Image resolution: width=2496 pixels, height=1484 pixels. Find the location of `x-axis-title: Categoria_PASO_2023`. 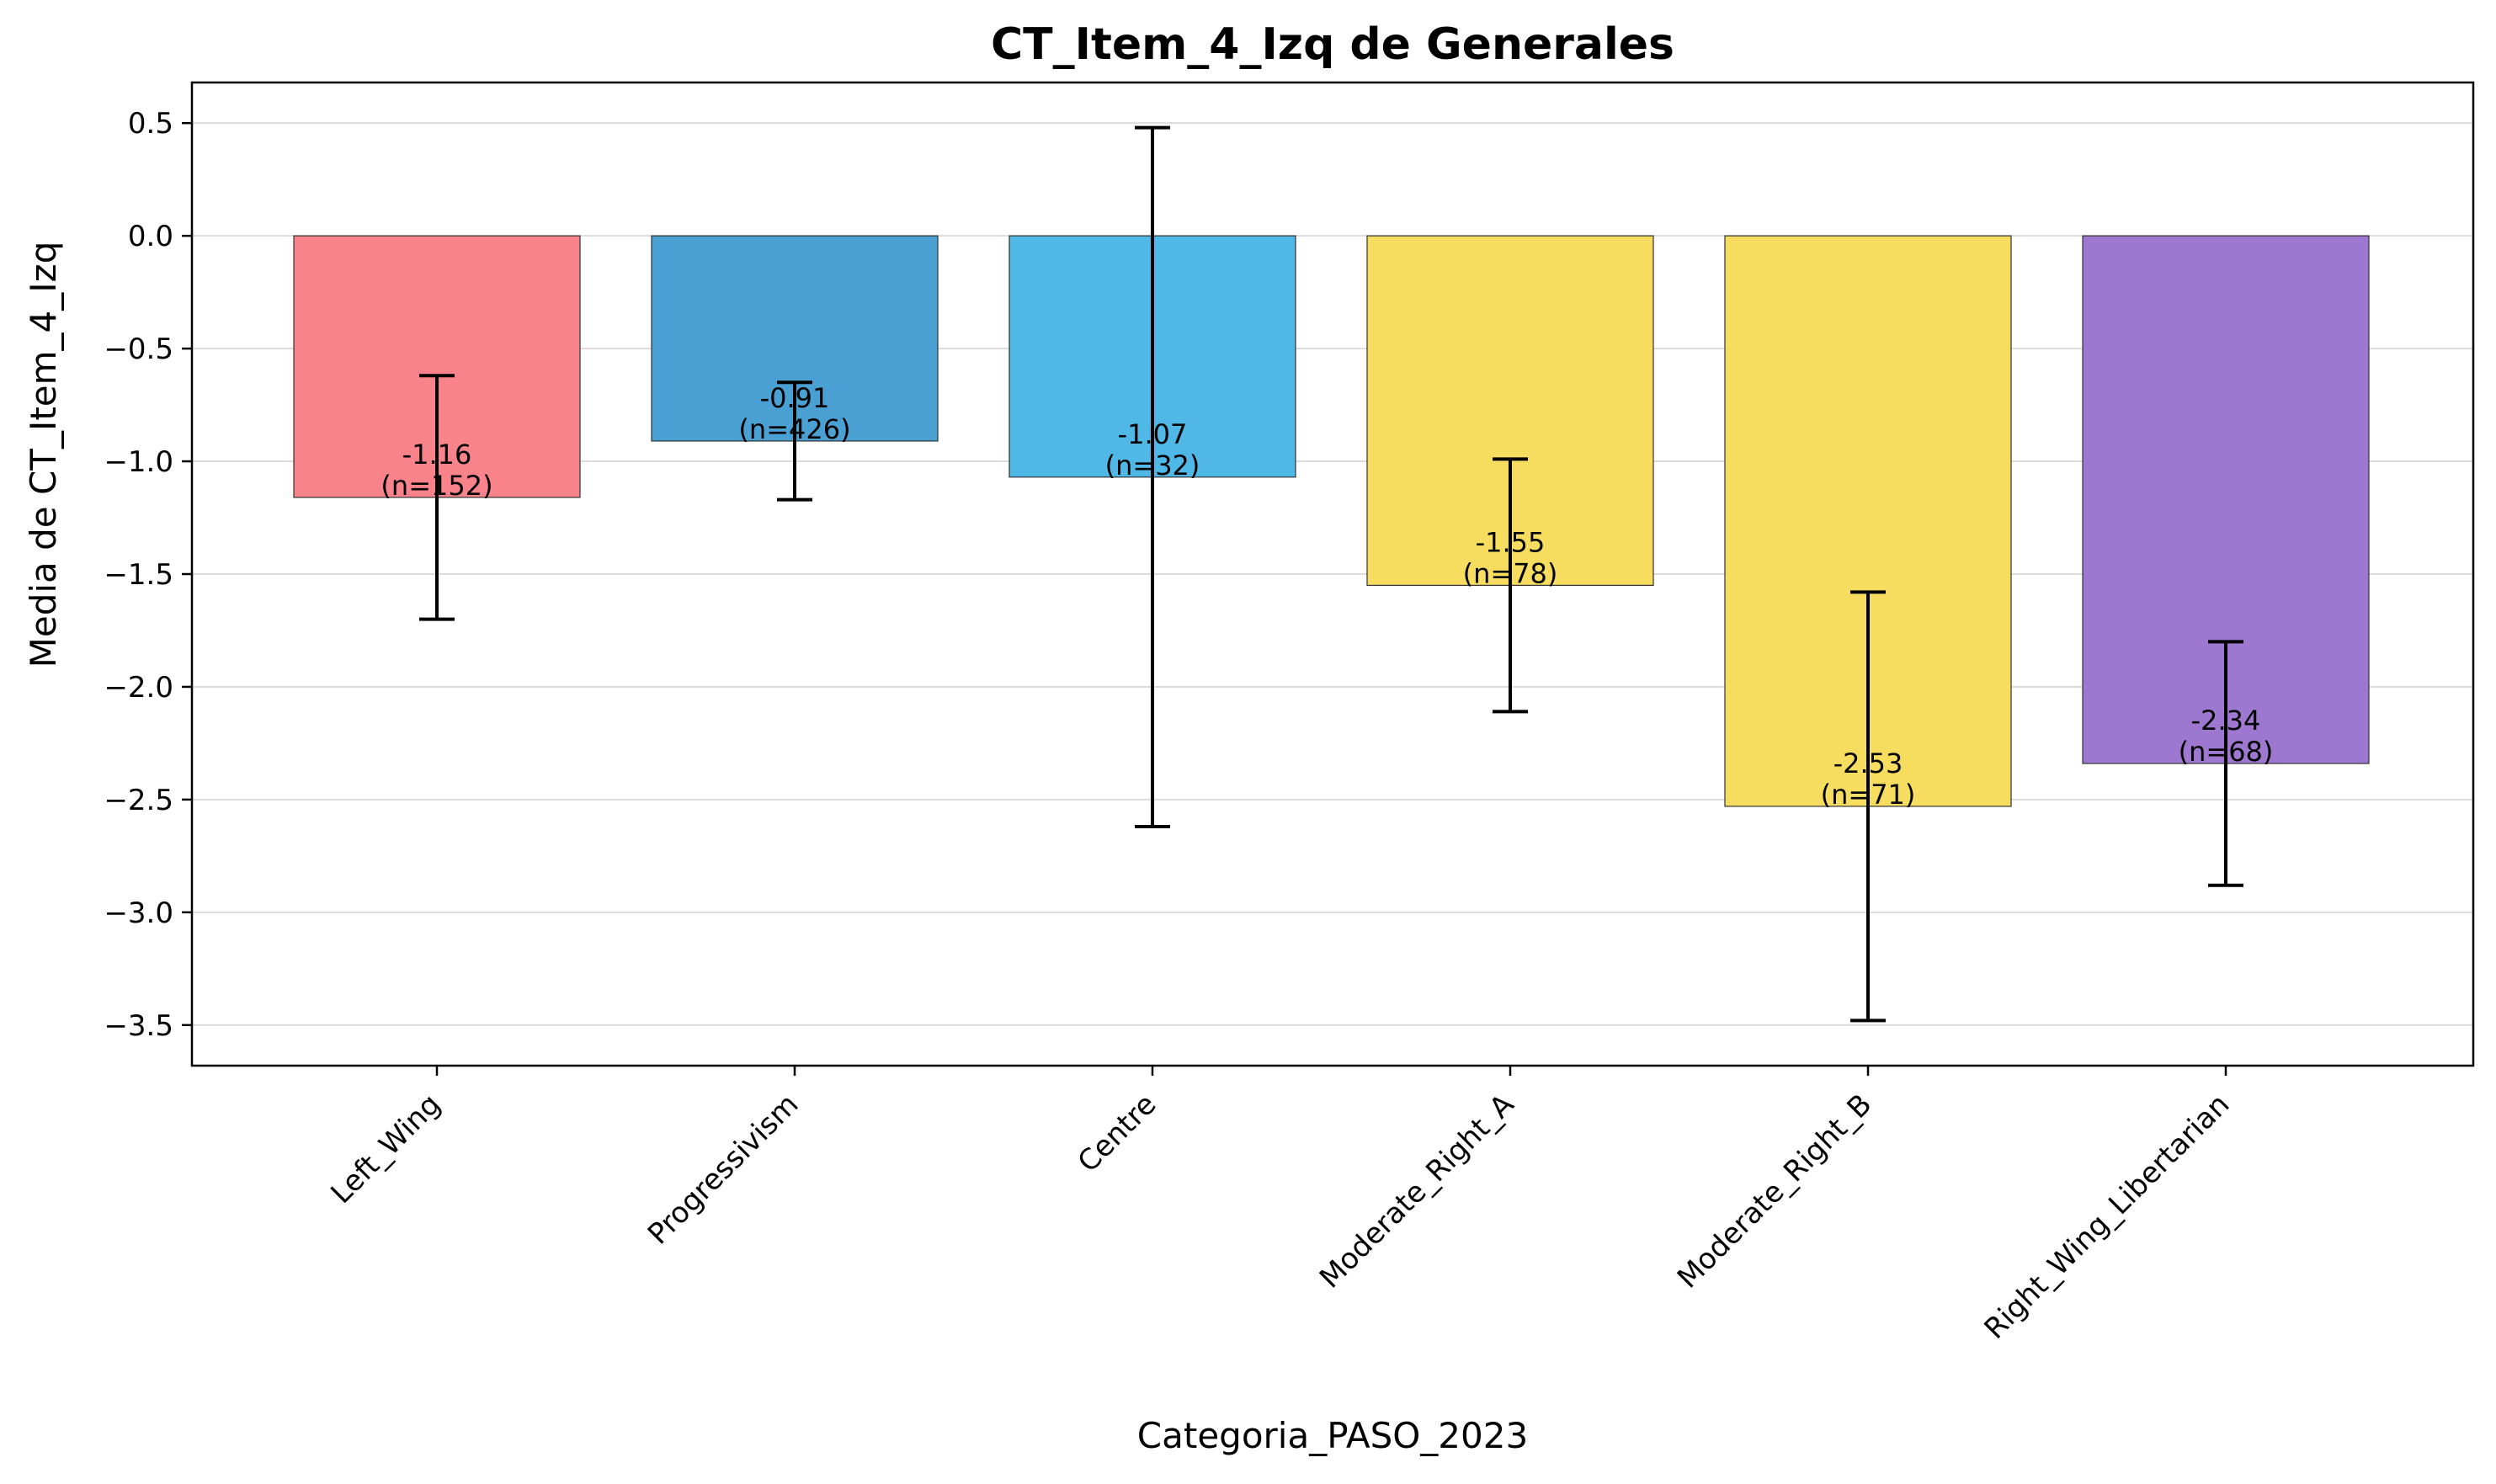

x-axis-title: Categoria_PASO_2023 is located at coordinates (1332, 1435).